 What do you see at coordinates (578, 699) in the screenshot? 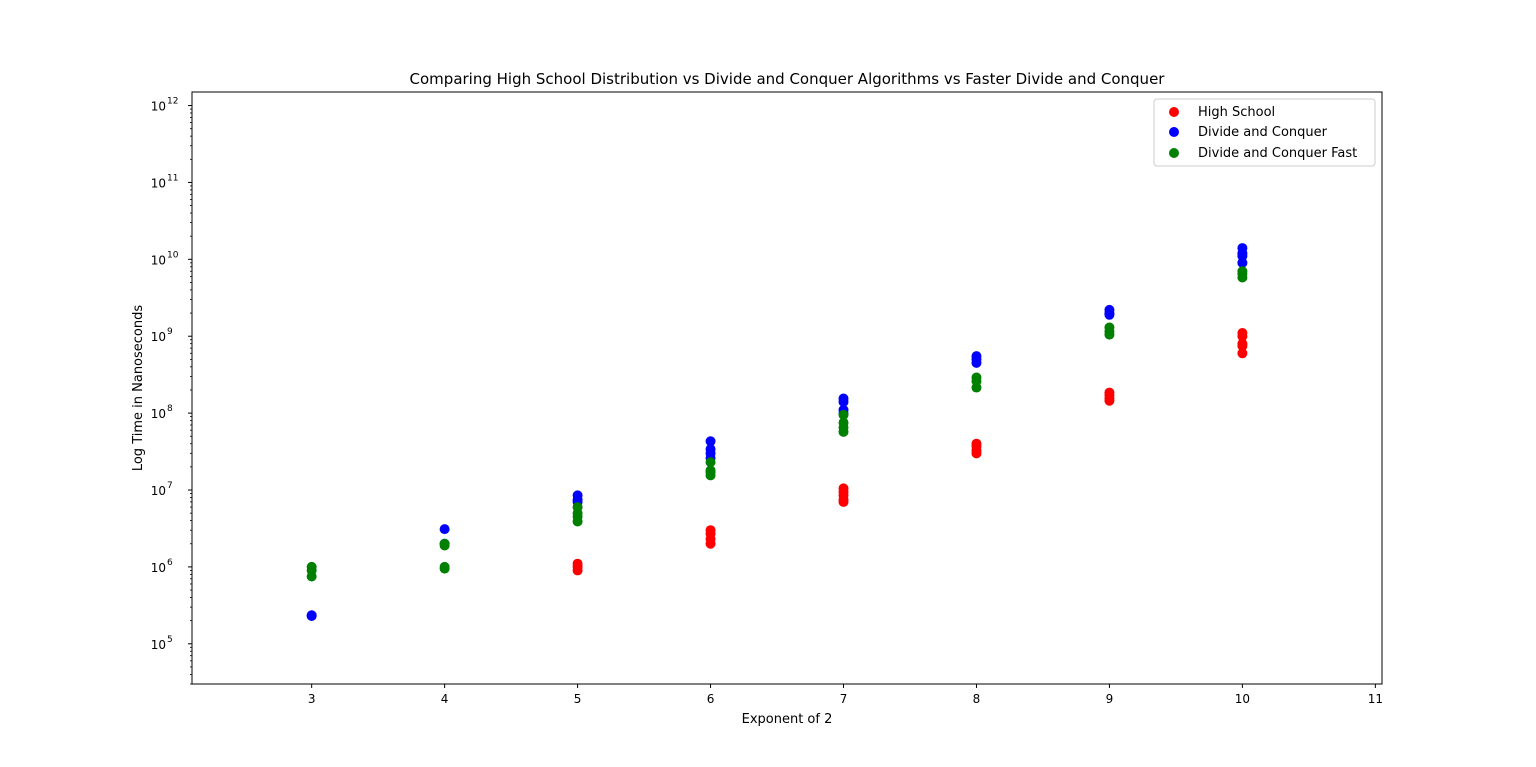
I see `x-tick-label: 5` at bounding box center [578, 699].